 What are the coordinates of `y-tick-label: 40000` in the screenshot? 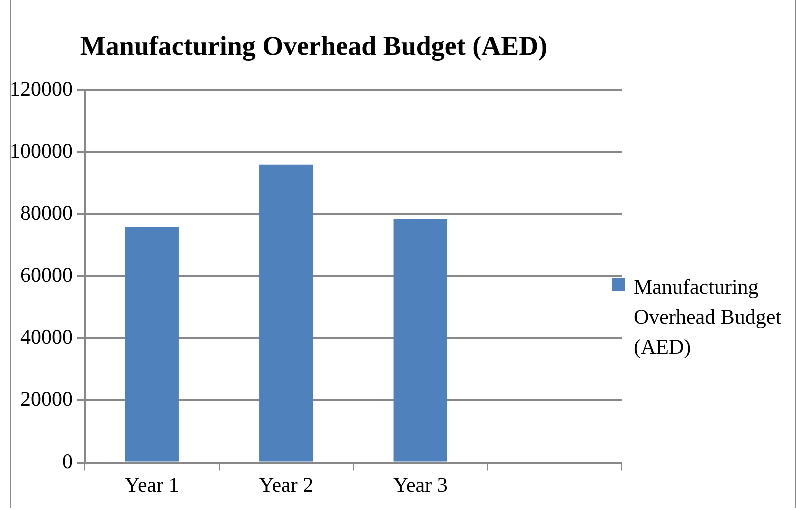 It's located at (46, 337).